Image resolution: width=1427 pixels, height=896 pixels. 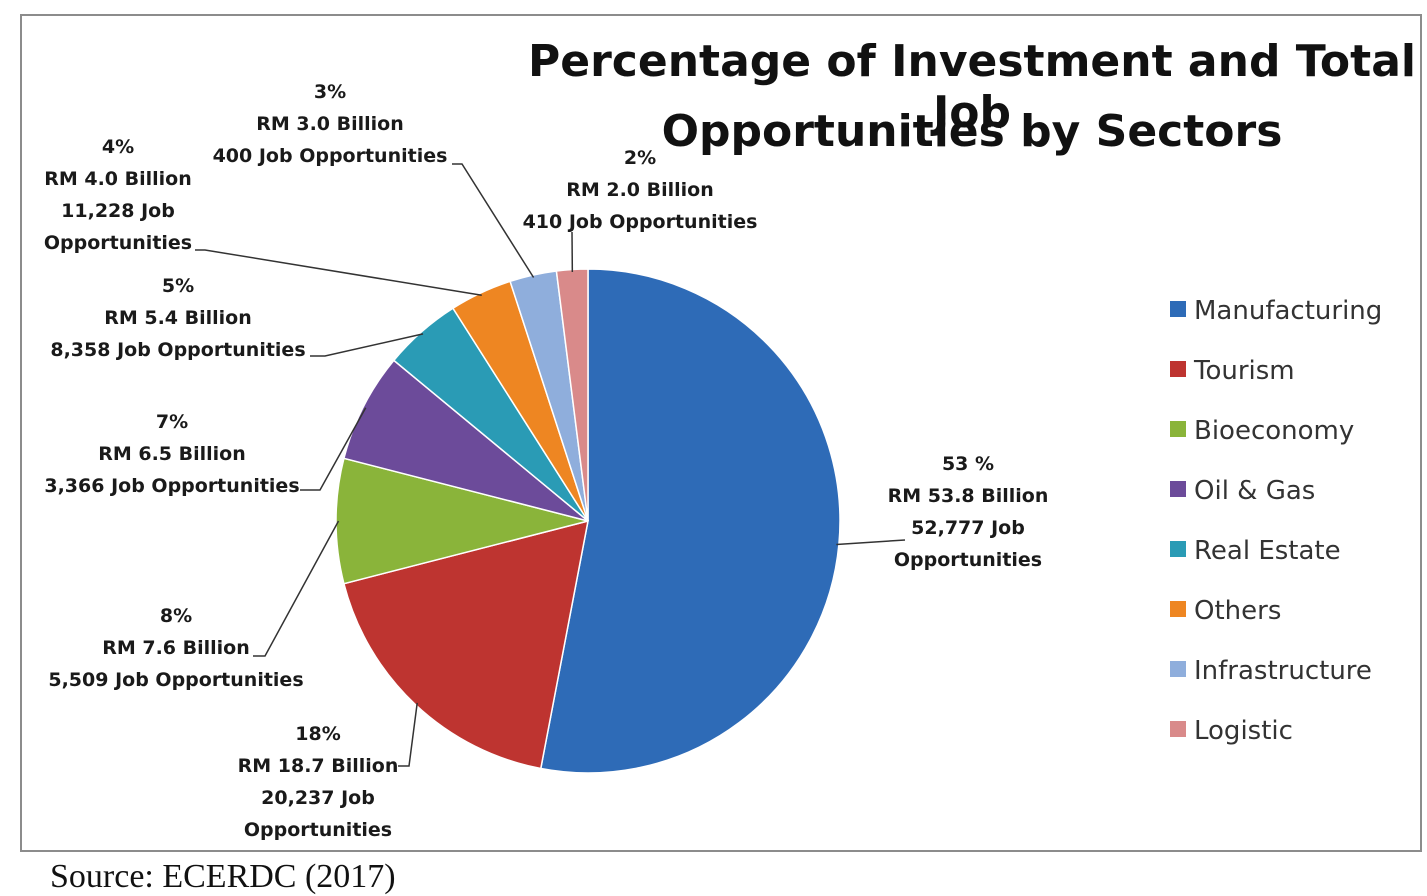 What do you see at coordinates (1178, 489) in the screenshot?
I see `legend-swatch-oil-gas` at bounding box center [1178, 489].